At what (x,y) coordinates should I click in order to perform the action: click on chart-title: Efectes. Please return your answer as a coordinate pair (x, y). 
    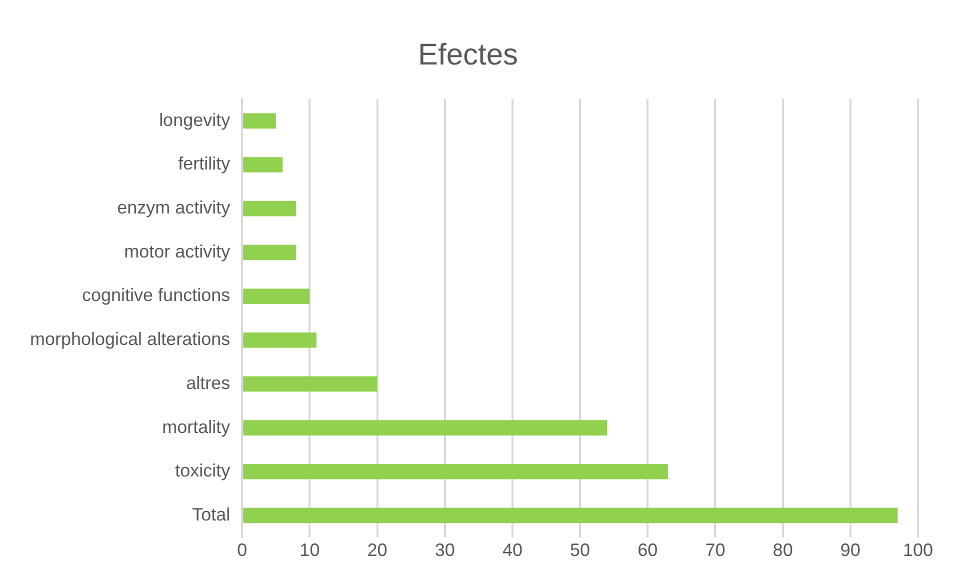
    Looking at the image, I should click on (468, 55).